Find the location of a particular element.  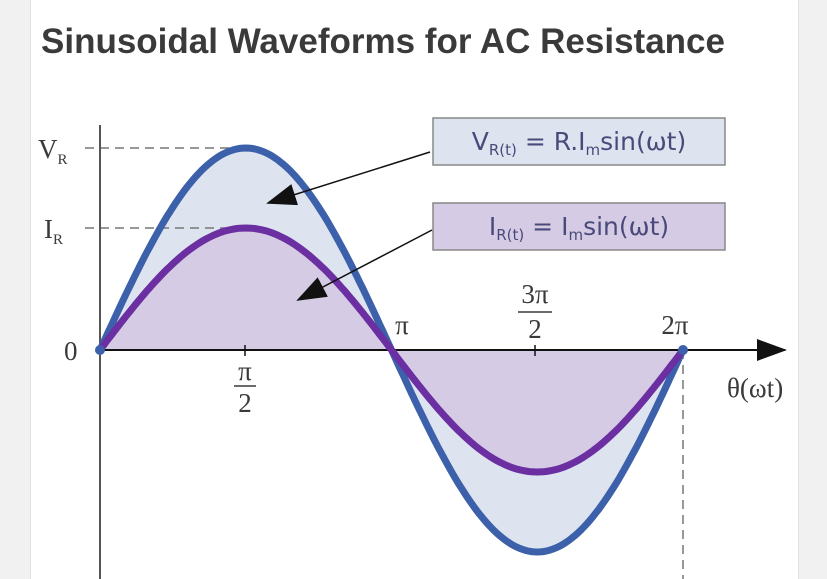

page-title: Sinusoidal Waveforms for AC Resistance is located at coordinates (383, 41).